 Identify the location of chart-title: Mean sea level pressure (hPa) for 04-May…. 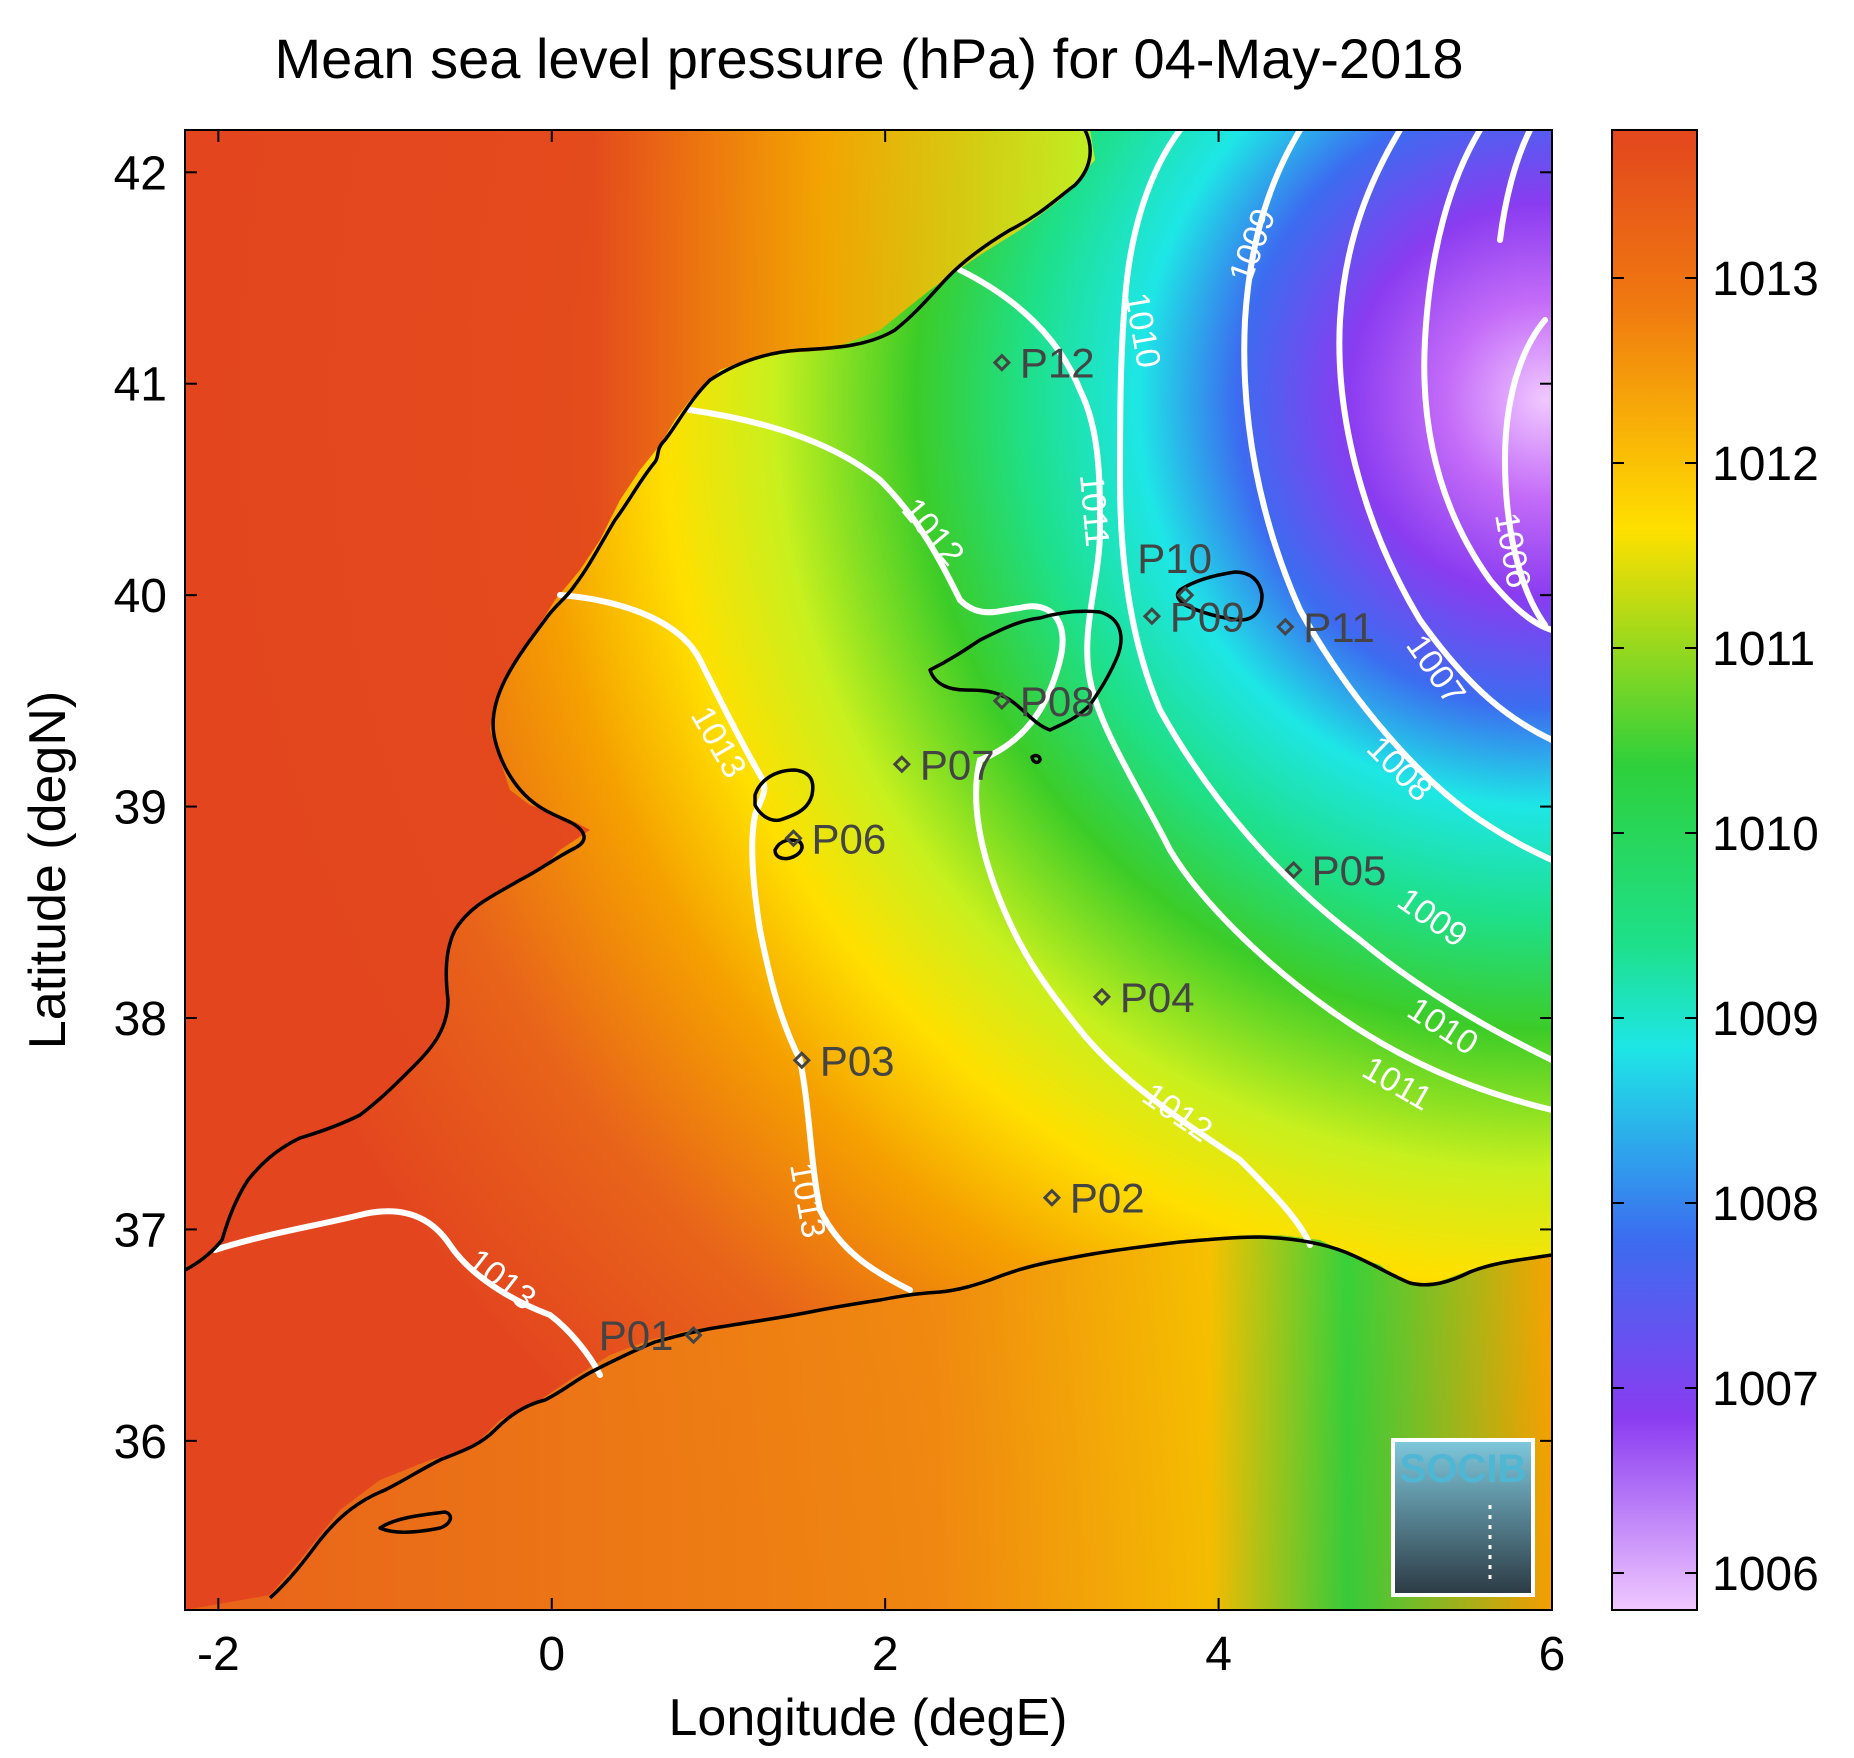
(868, 58).